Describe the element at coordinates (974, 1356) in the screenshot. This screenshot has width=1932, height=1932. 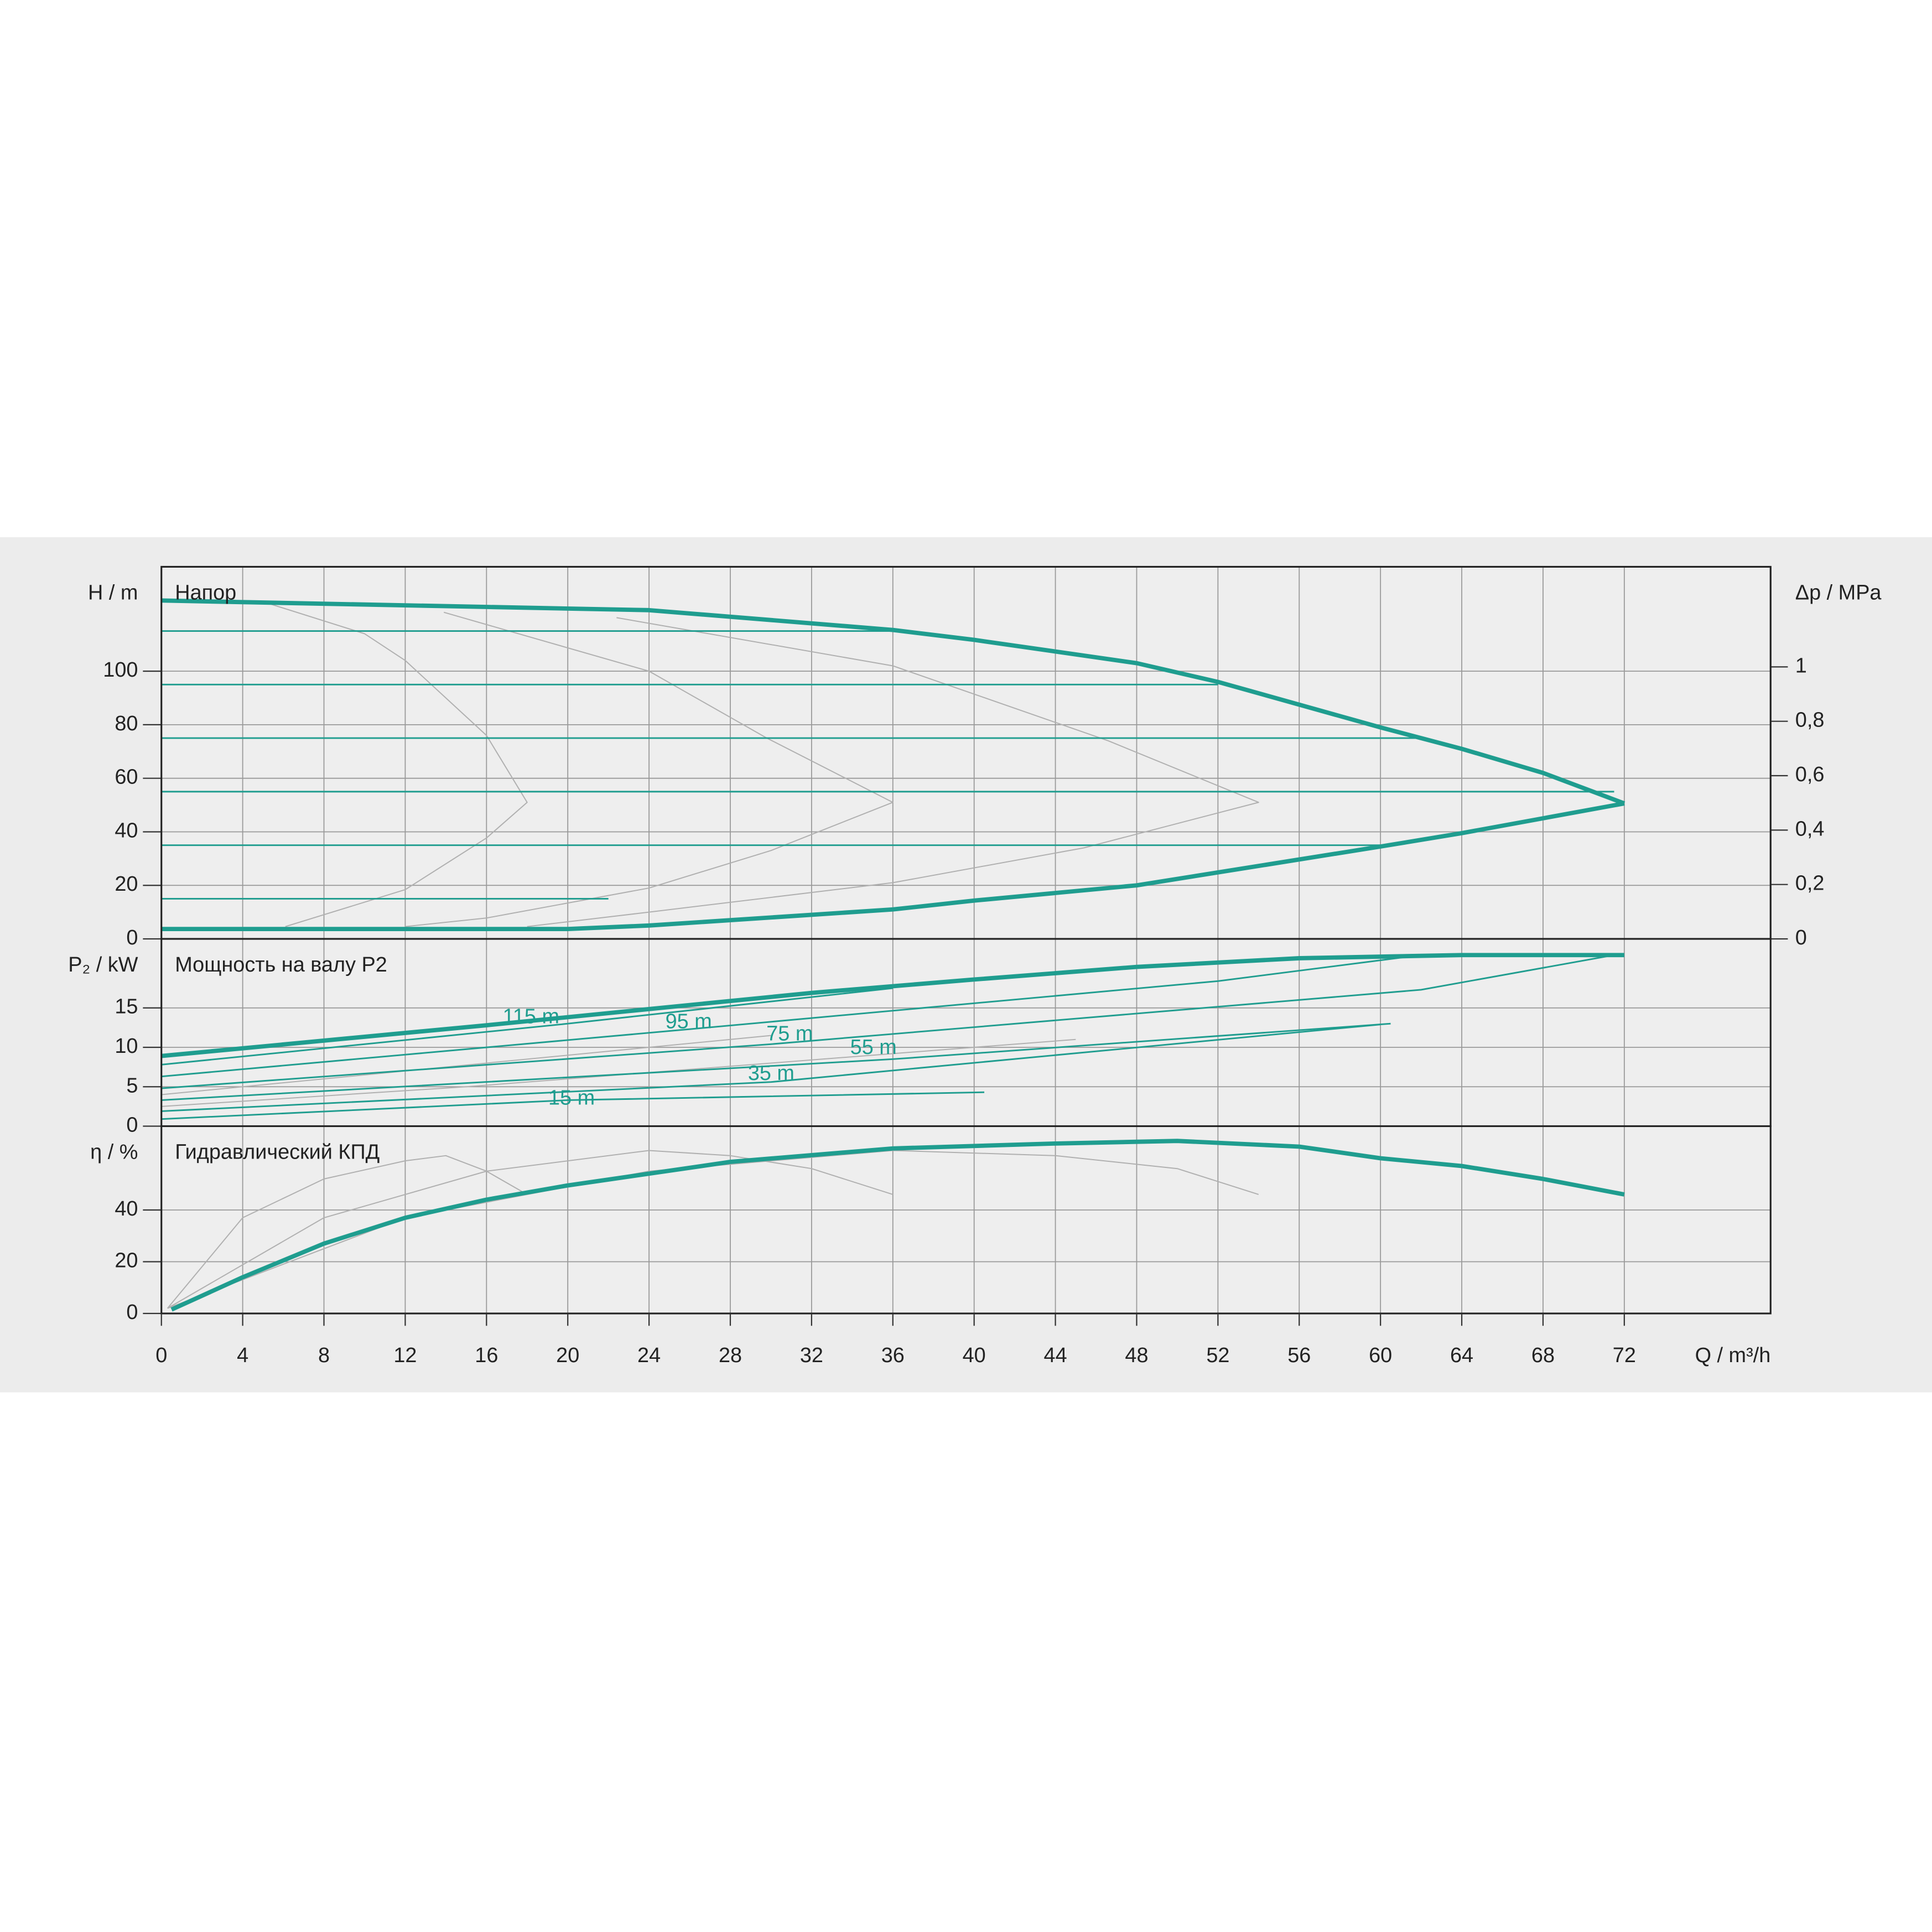
I see `x-tick-label: 40` at that location.